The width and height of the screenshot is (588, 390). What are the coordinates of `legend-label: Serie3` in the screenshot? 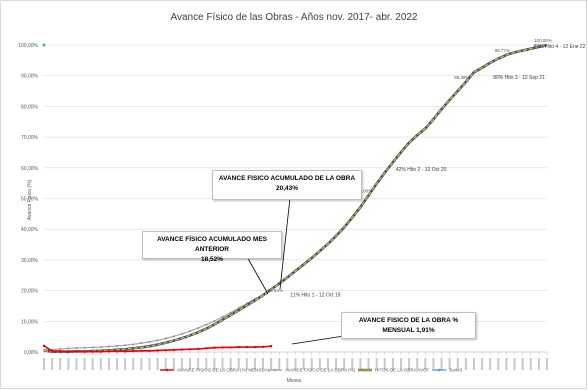 It's located at (456, 370).